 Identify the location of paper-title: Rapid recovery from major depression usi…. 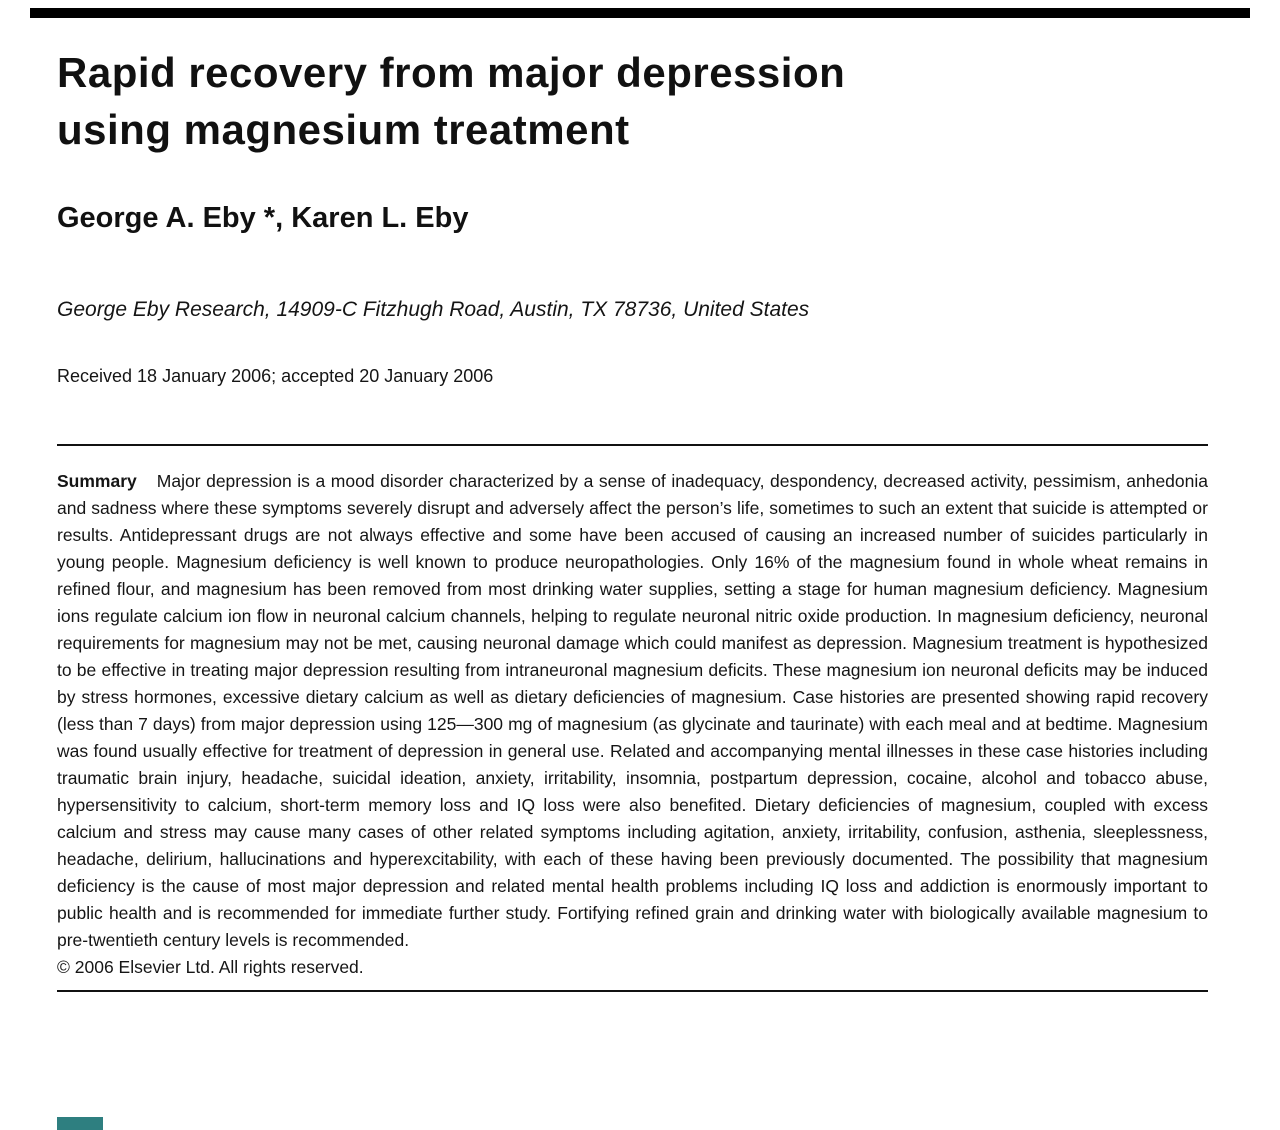
(632, 79).